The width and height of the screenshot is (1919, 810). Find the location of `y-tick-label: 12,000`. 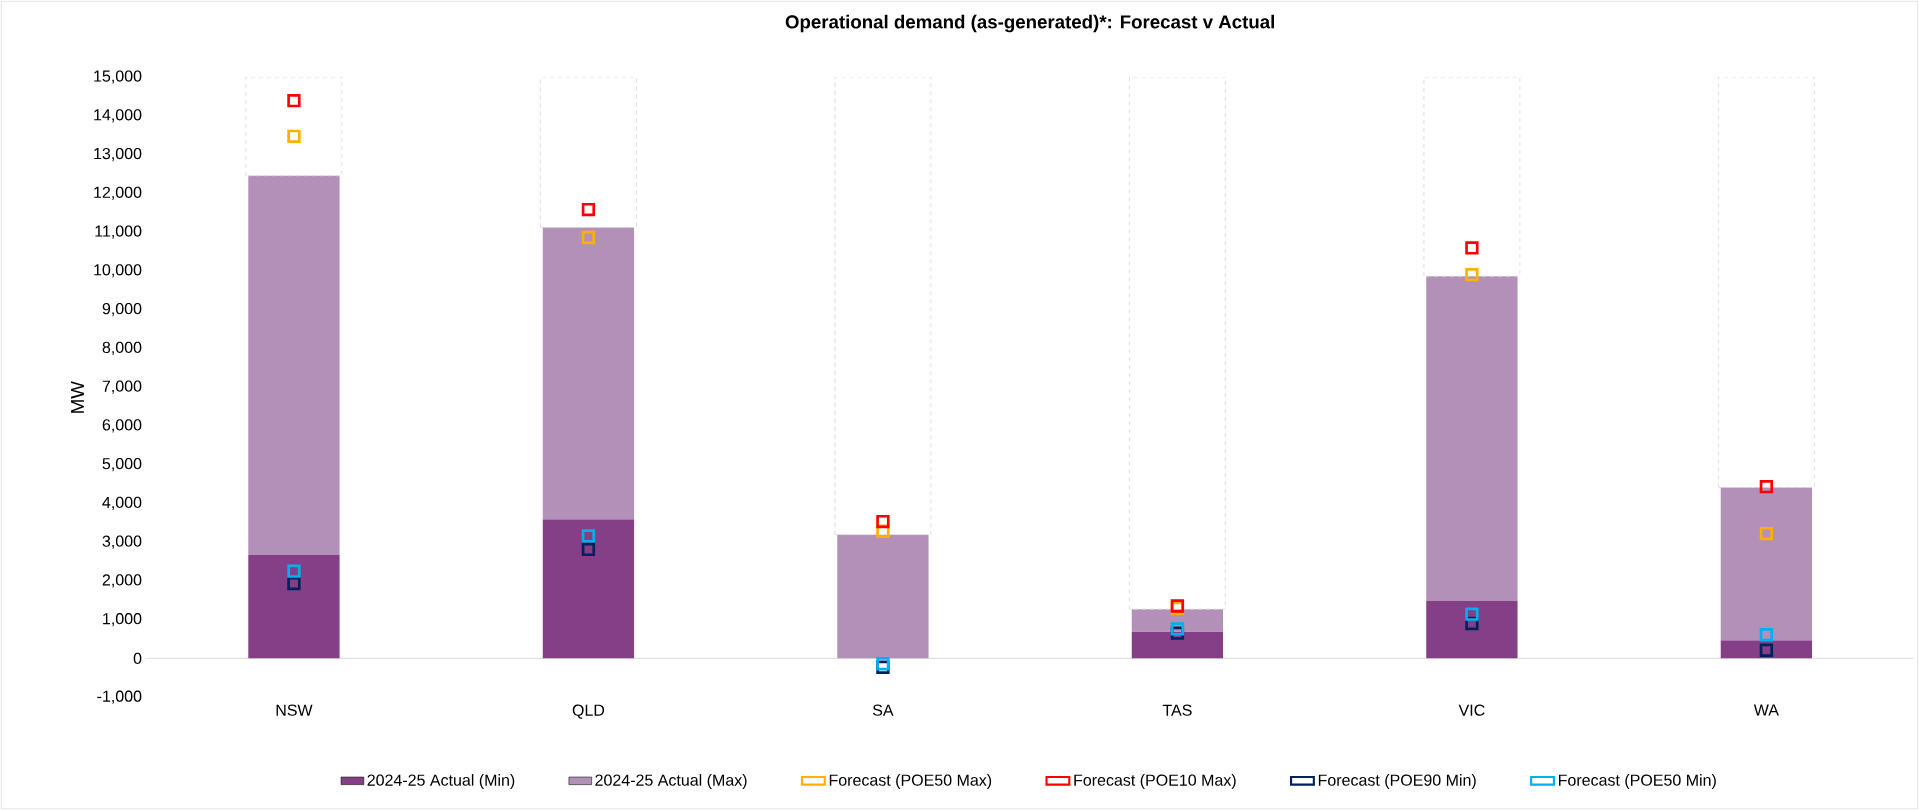

y-tick-label: 12,000 is located at coordinates (118, 193).